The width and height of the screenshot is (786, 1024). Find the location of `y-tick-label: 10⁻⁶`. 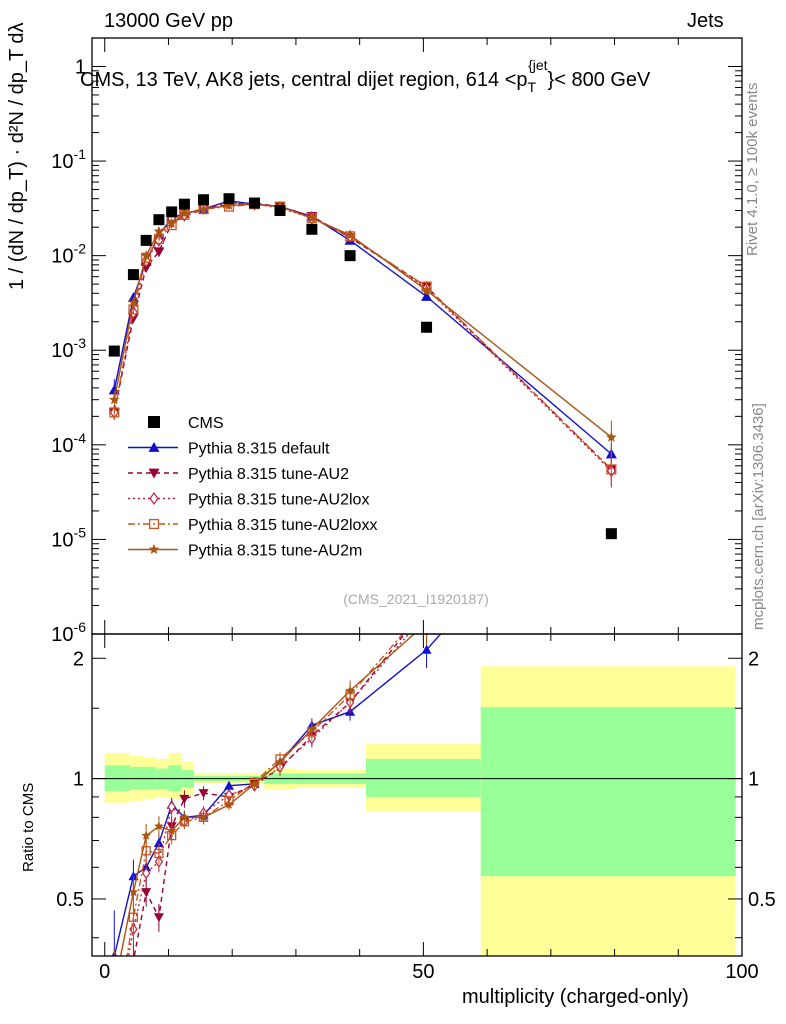

y-tick-label: 10⁻⁶ is located at coordinates (68, 632).